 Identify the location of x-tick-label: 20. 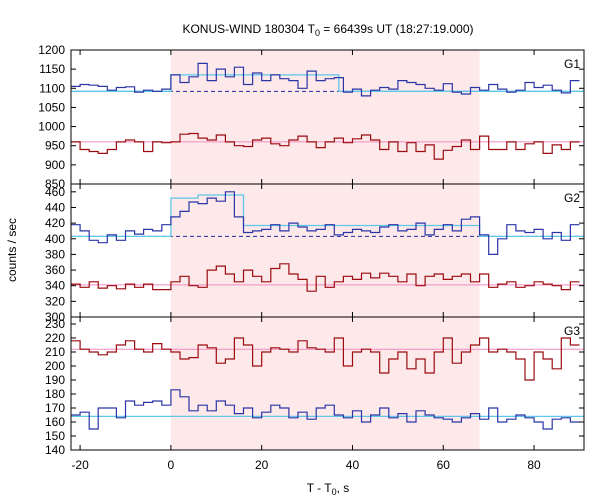
(262, 465).